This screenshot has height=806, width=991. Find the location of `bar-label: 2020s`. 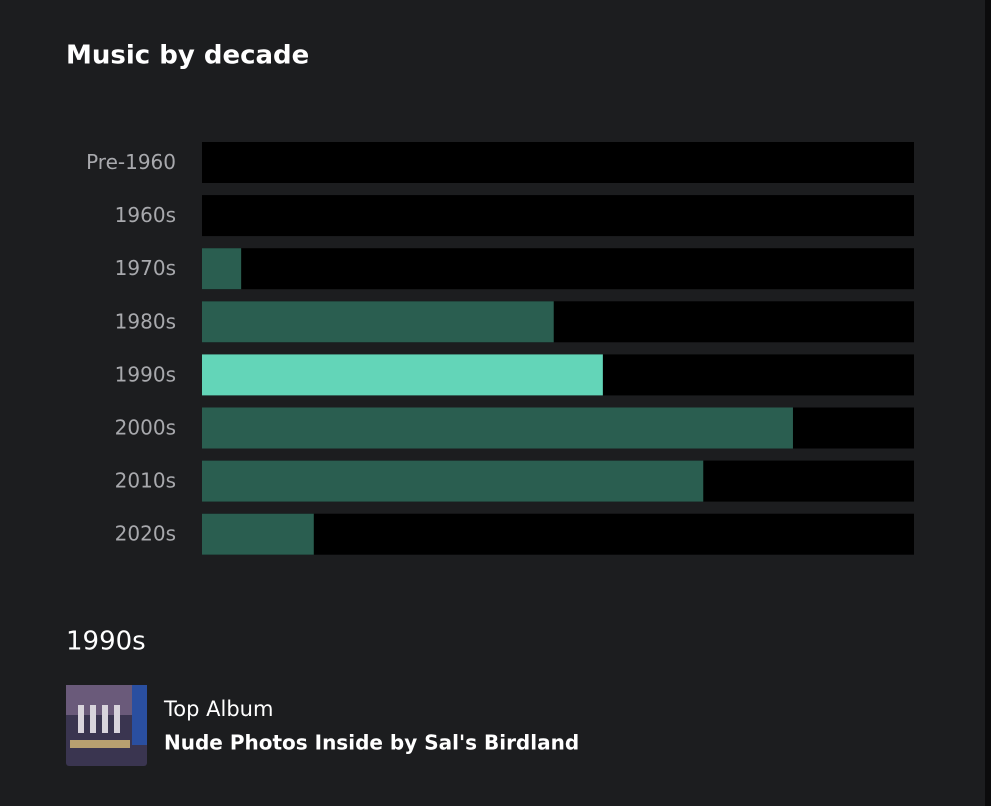

bar-label: 2020s is located at coordinates (145, 534).